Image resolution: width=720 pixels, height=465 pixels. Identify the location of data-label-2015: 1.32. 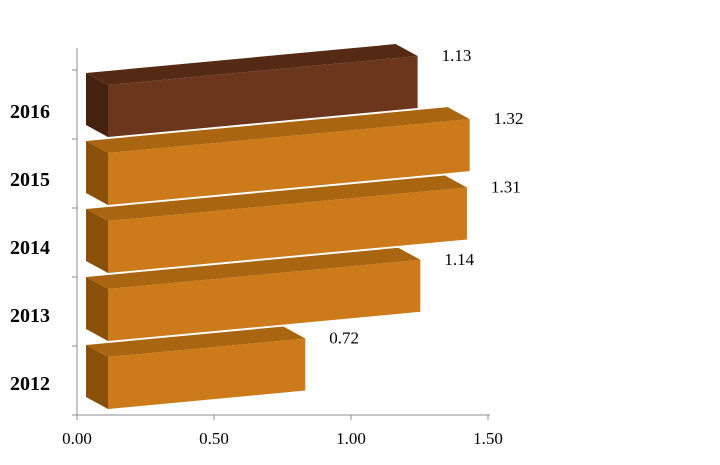
(509, 118).